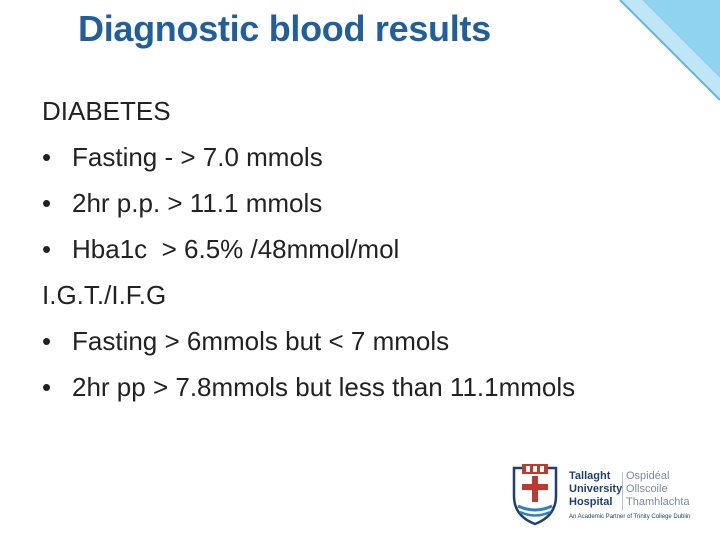 This screenshot has height=540, width=720. I want to click on crest-icon, so click(535, 495).